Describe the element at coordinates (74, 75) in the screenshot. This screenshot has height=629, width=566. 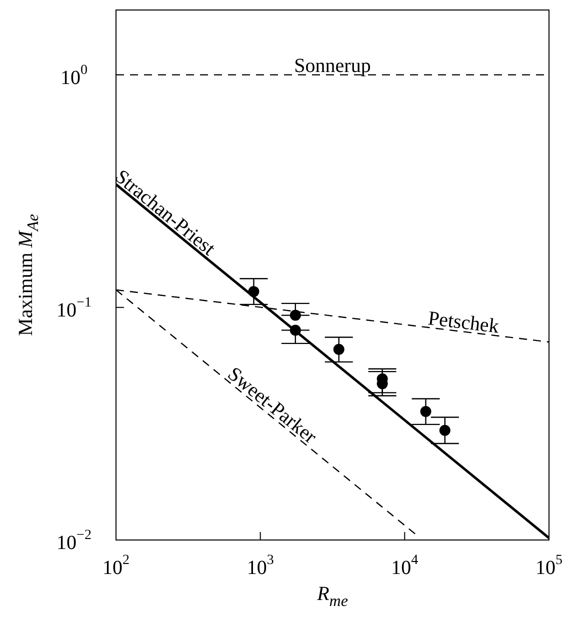
I see `y-tick-label: 10$^{0}$` at that location.